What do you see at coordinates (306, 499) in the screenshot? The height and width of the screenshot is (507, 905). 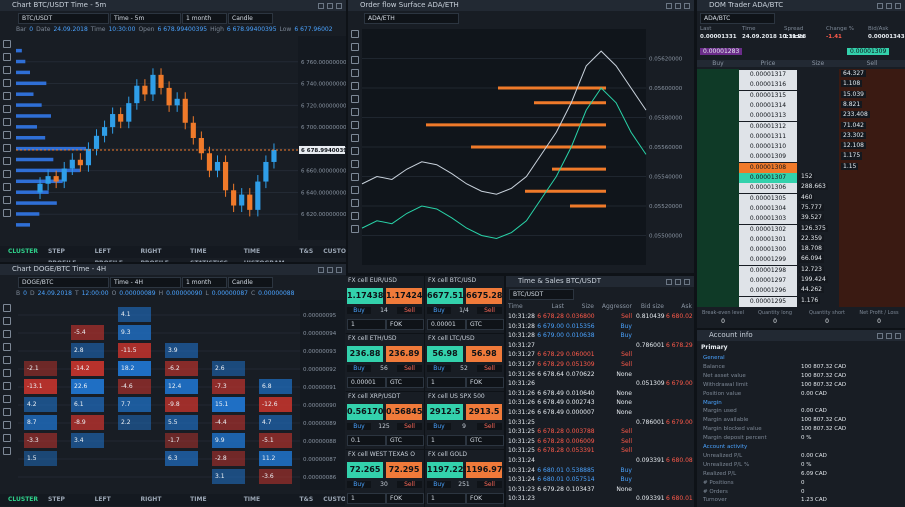 I see `tab: T&S` at bounding box center [306, 499].